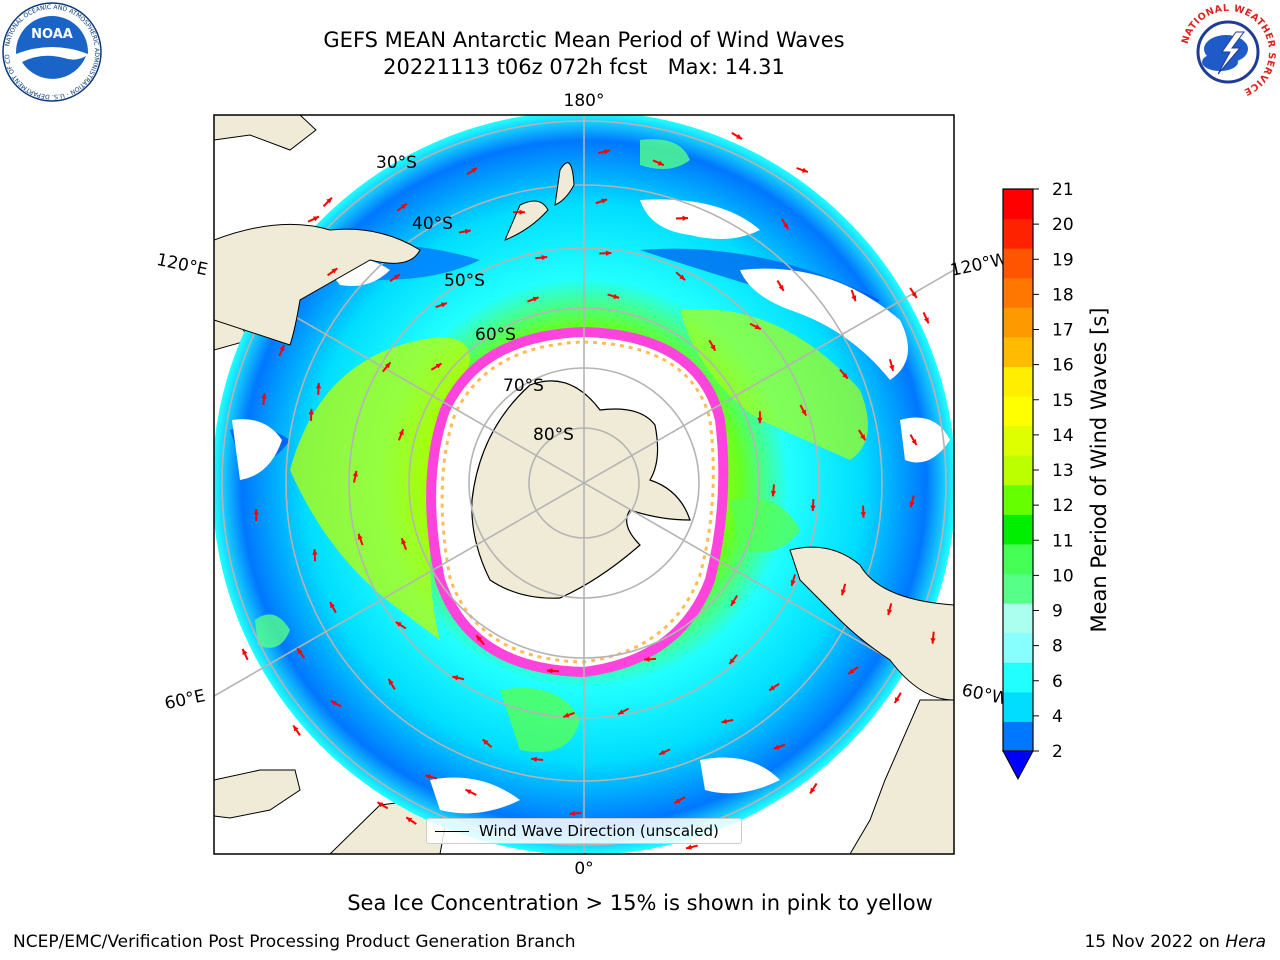  What do you see at coordinates (1063, 260) in the screenshot?
I see `colorbar-tick-label: 19` at bounding box center [1063, 260].